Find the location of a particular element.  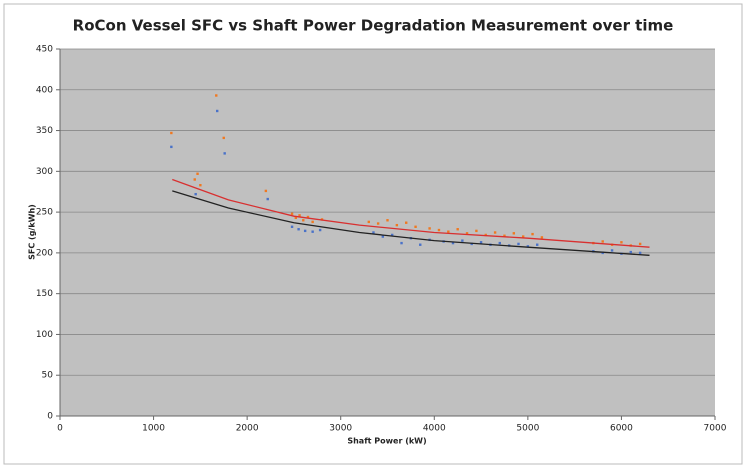

y-tick-label: 50 is located at coordinates (48, 376).